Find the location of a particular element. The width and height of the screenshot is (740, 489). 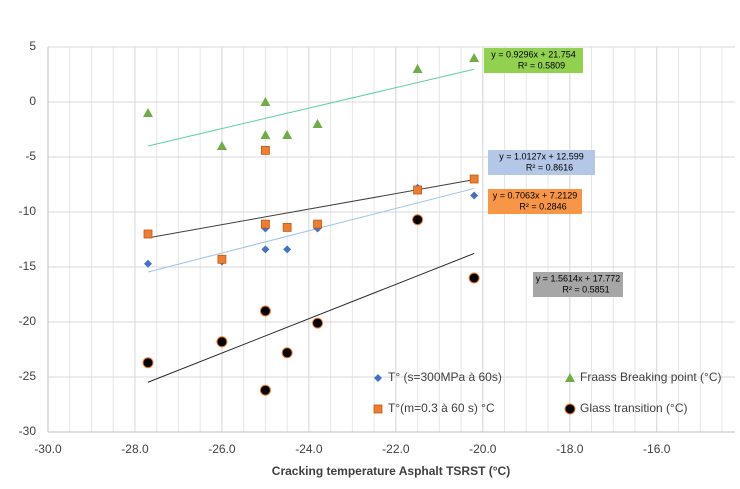

y-tick-label: -5 is located at coordinates (30, 156).